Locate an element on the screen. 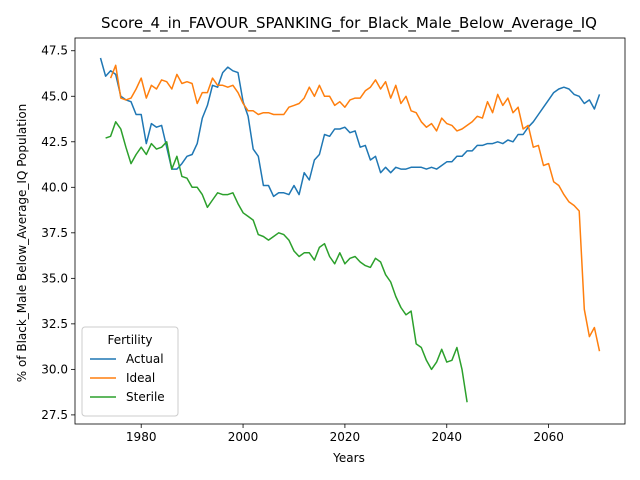 Image resolution: width=640 pixels, height=480 pixels. y-tick-label: 32.5 is located at coordinates (54, 324).